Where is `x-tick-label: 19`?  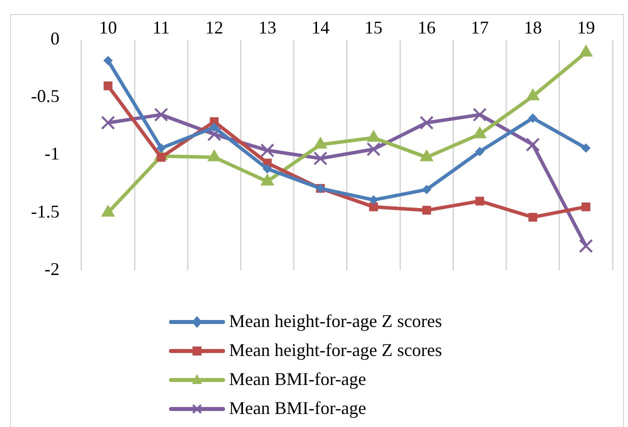
x-tick-label: 19 is located at coordinates (585, 27).